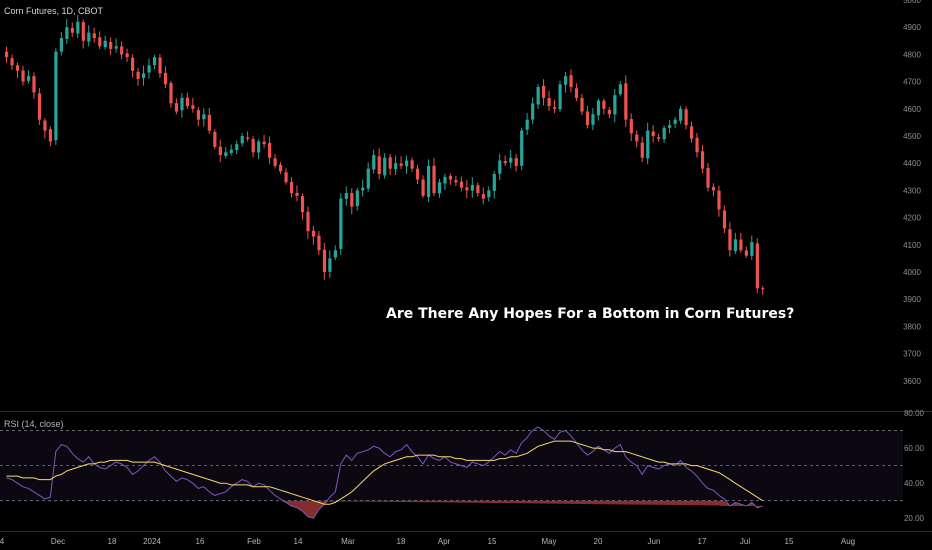 The image size is (932, 550). I want to click on price-tick-label: 3900, so click(912, 299).